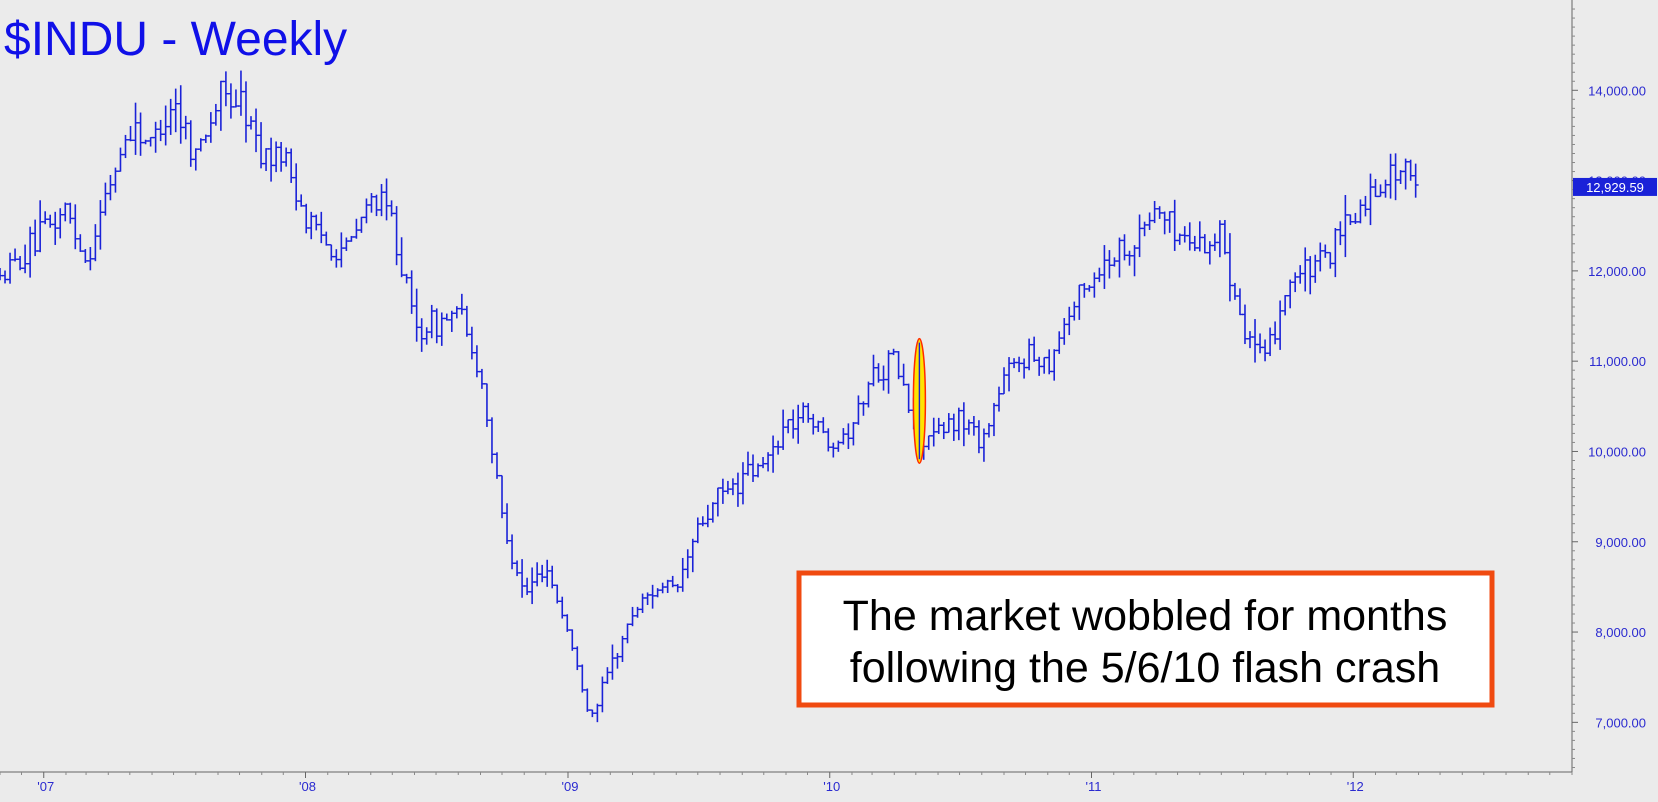  I want to click on annotation-border, so click(1145, 639).